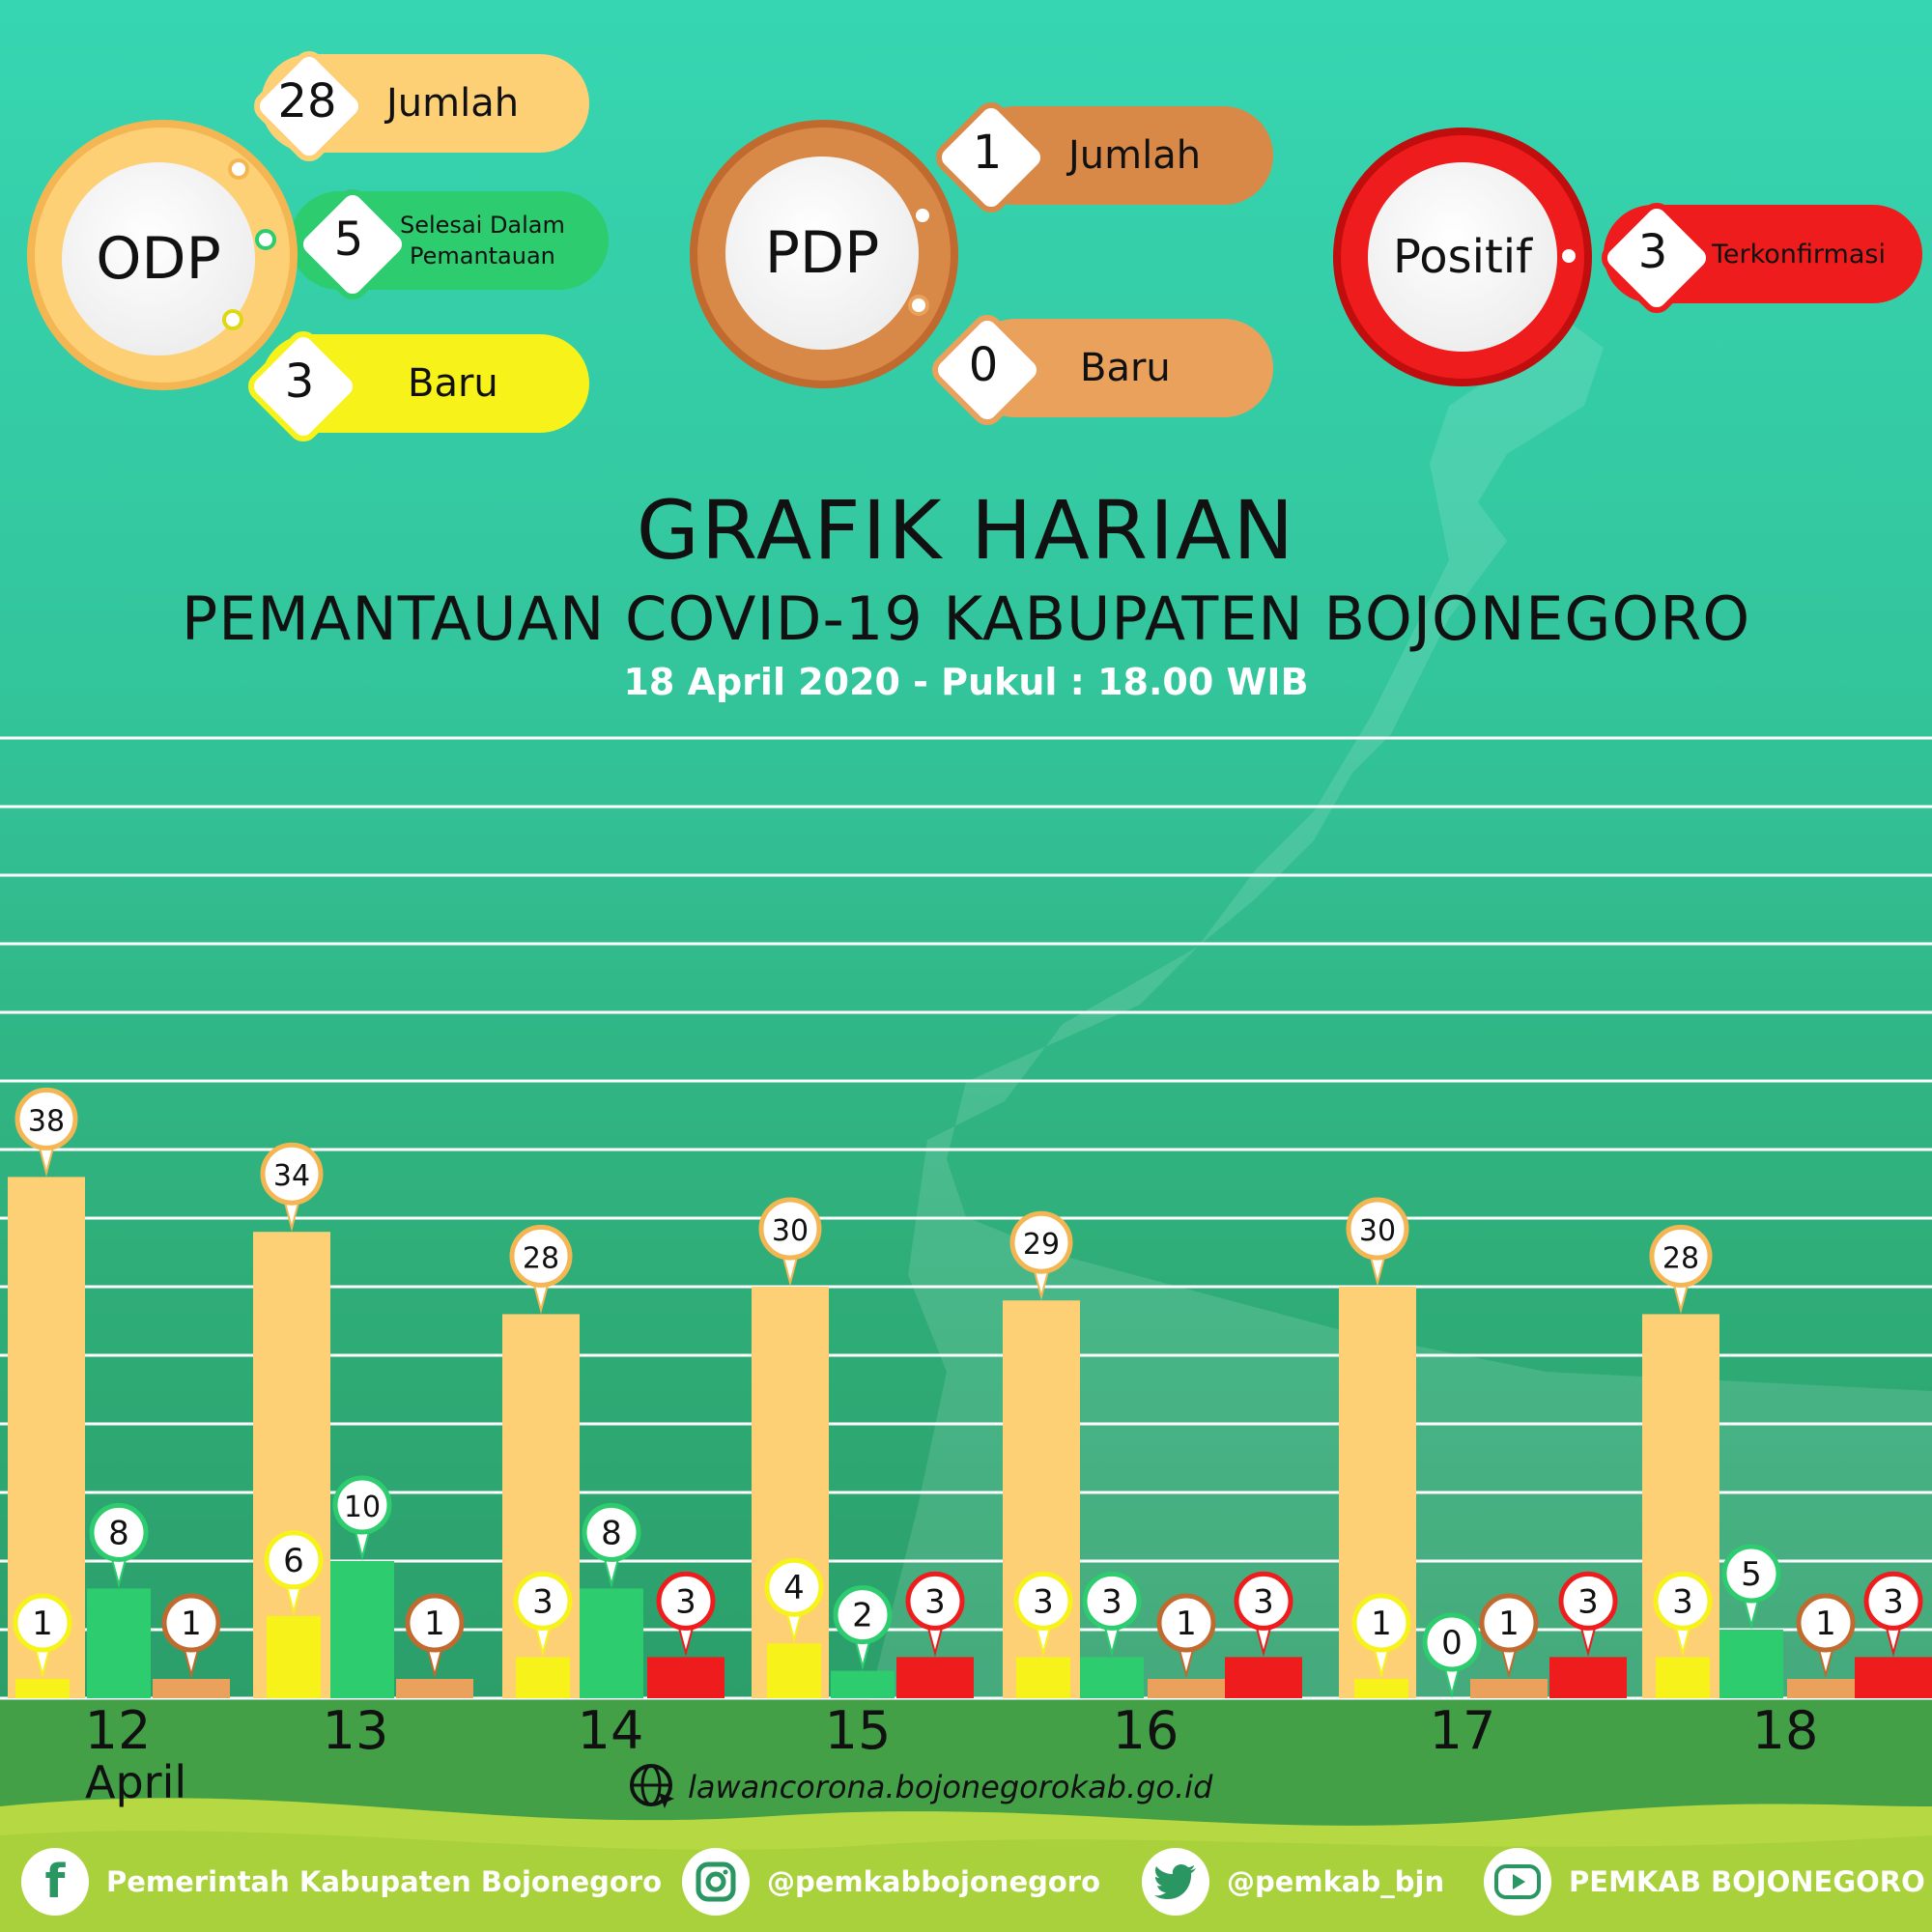 This screenshot has width=1932, height=1932. Describe the element at coordinates (1462, 1730) in the screenshot. I see `day-label-17: 17` at that location.